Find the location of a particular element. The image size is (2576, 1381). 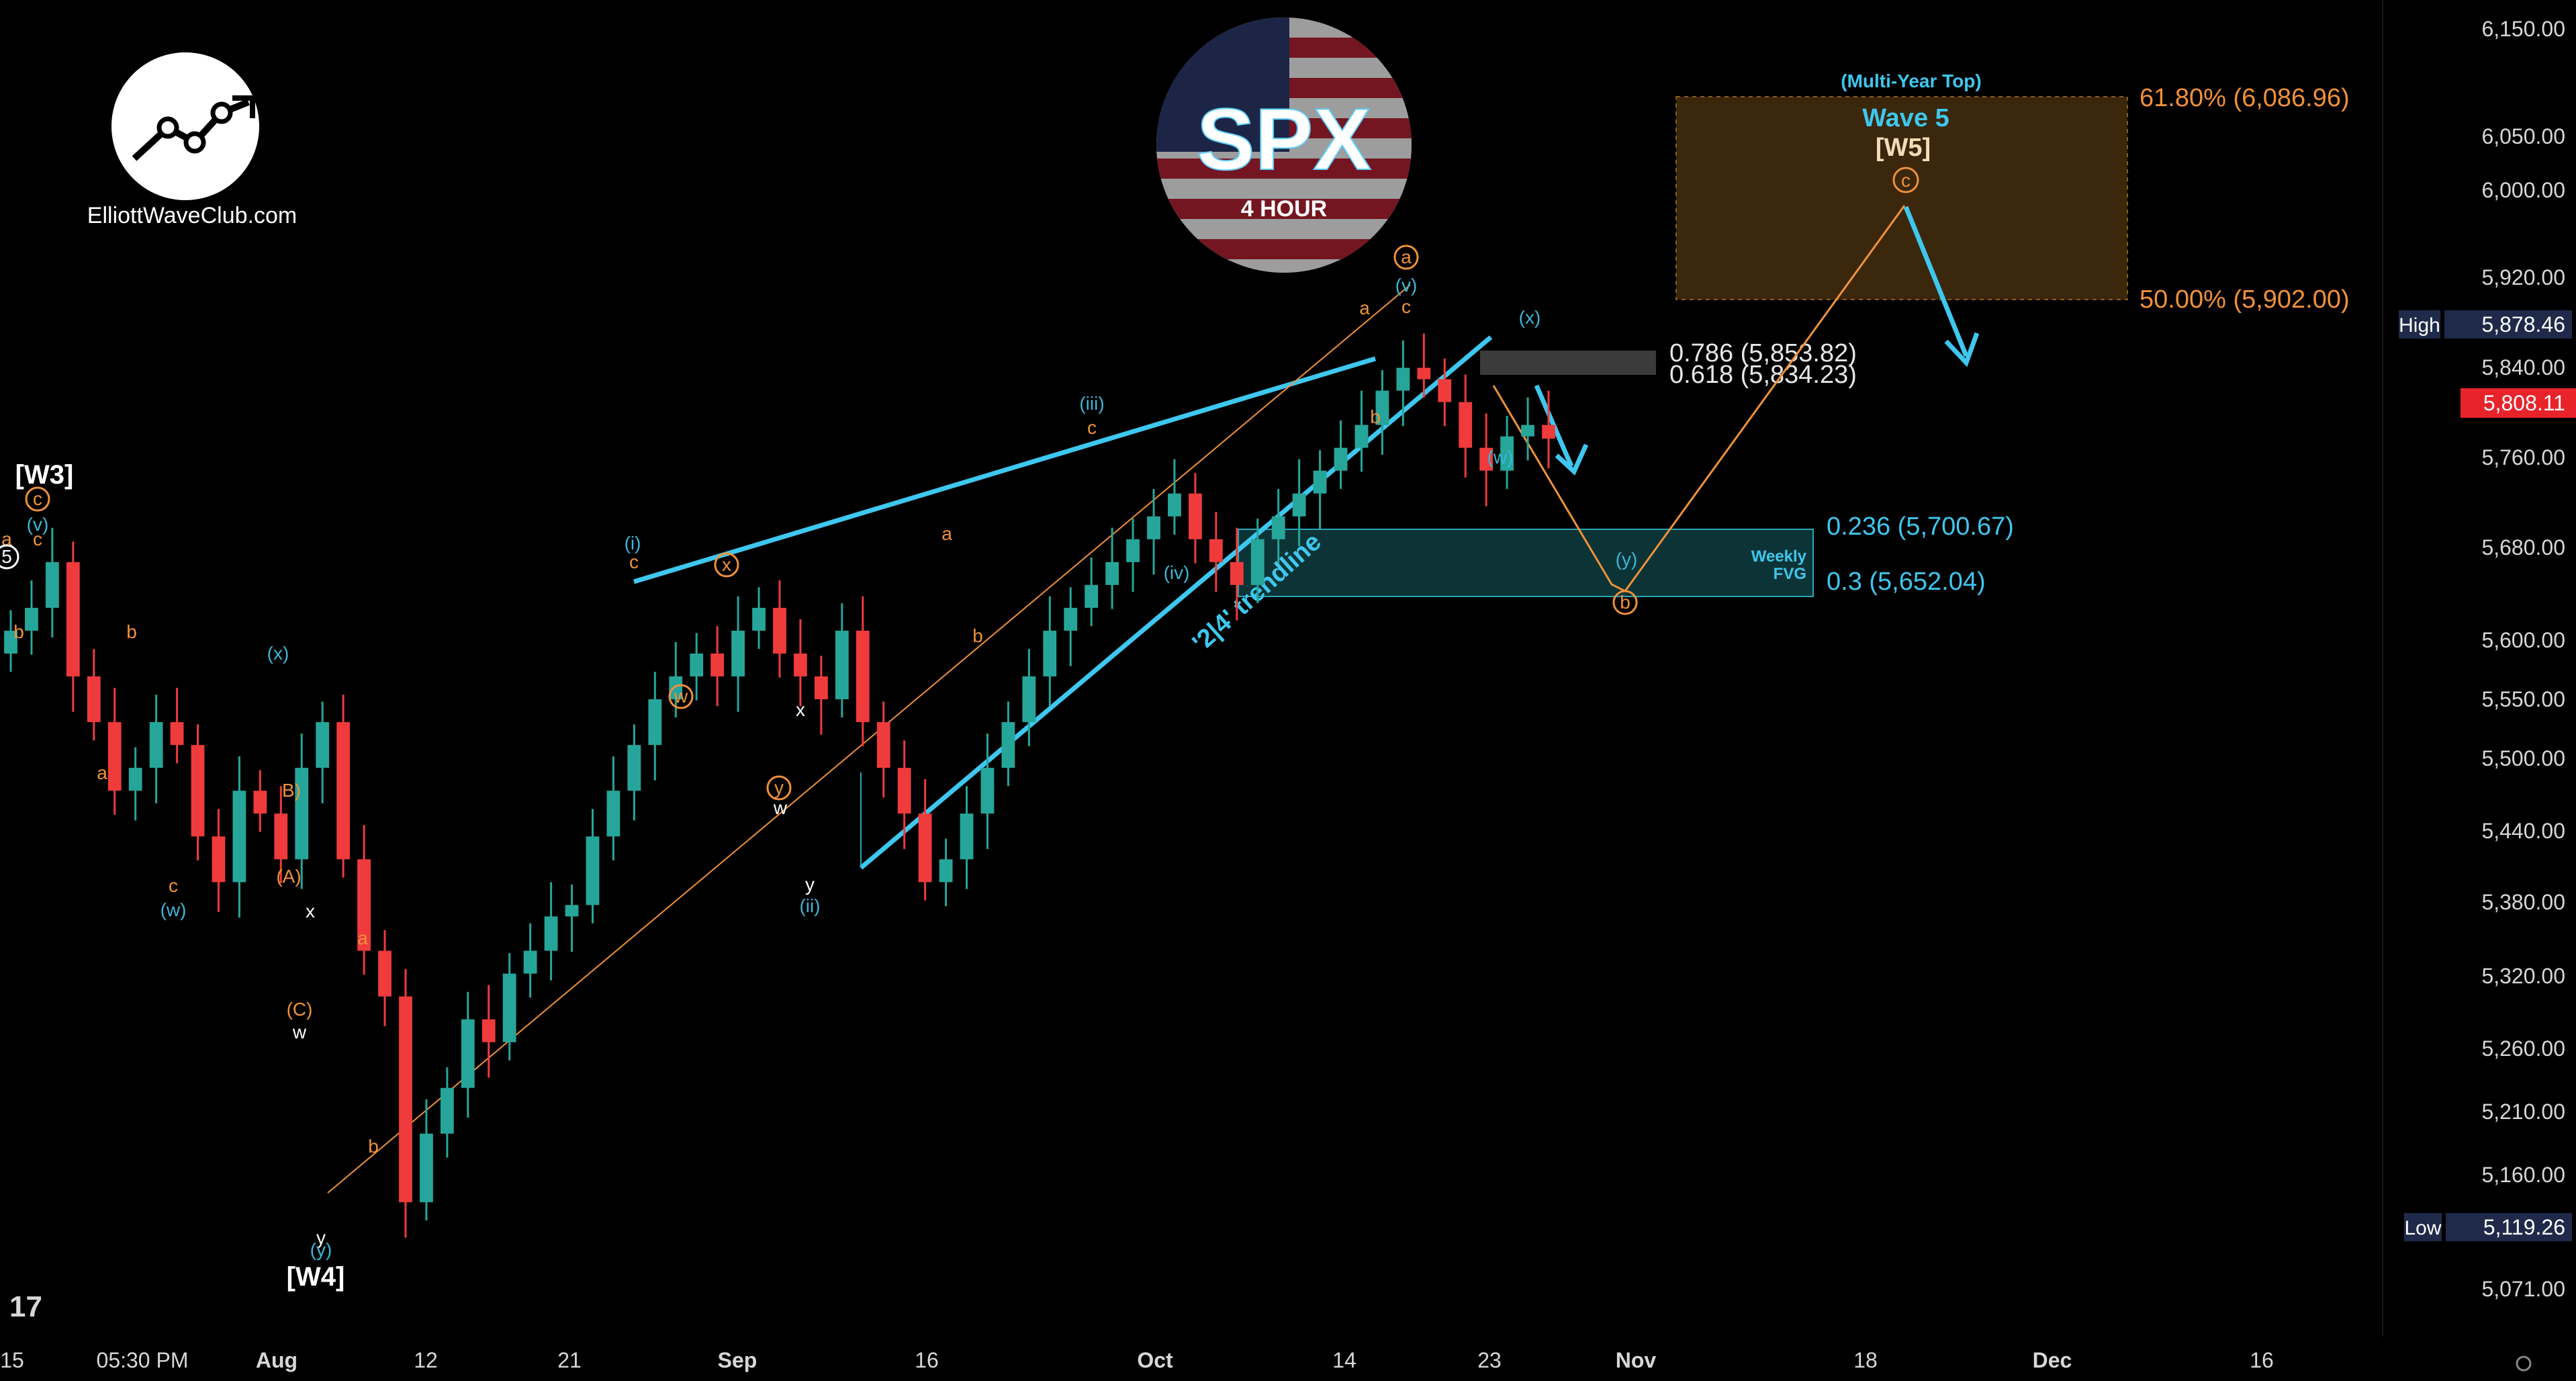

time-tick-label: 21 is located at coordinates (569, 1360).